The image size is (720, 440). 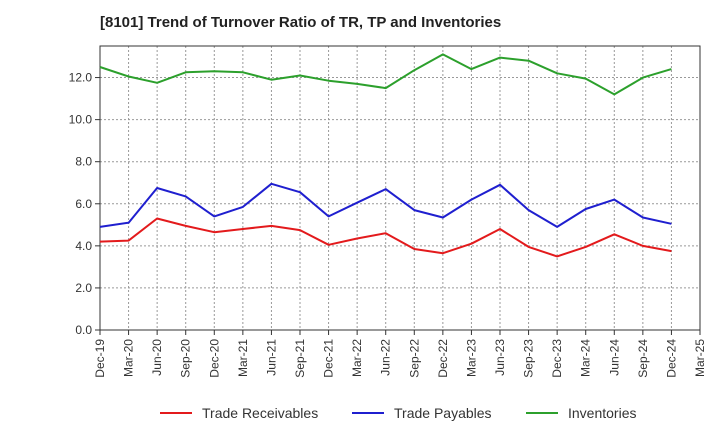 What do you see at coordinates (83, 162) in the screenshot?
I see `y-tick-label: 8.0` at bounding box center [83, 162].